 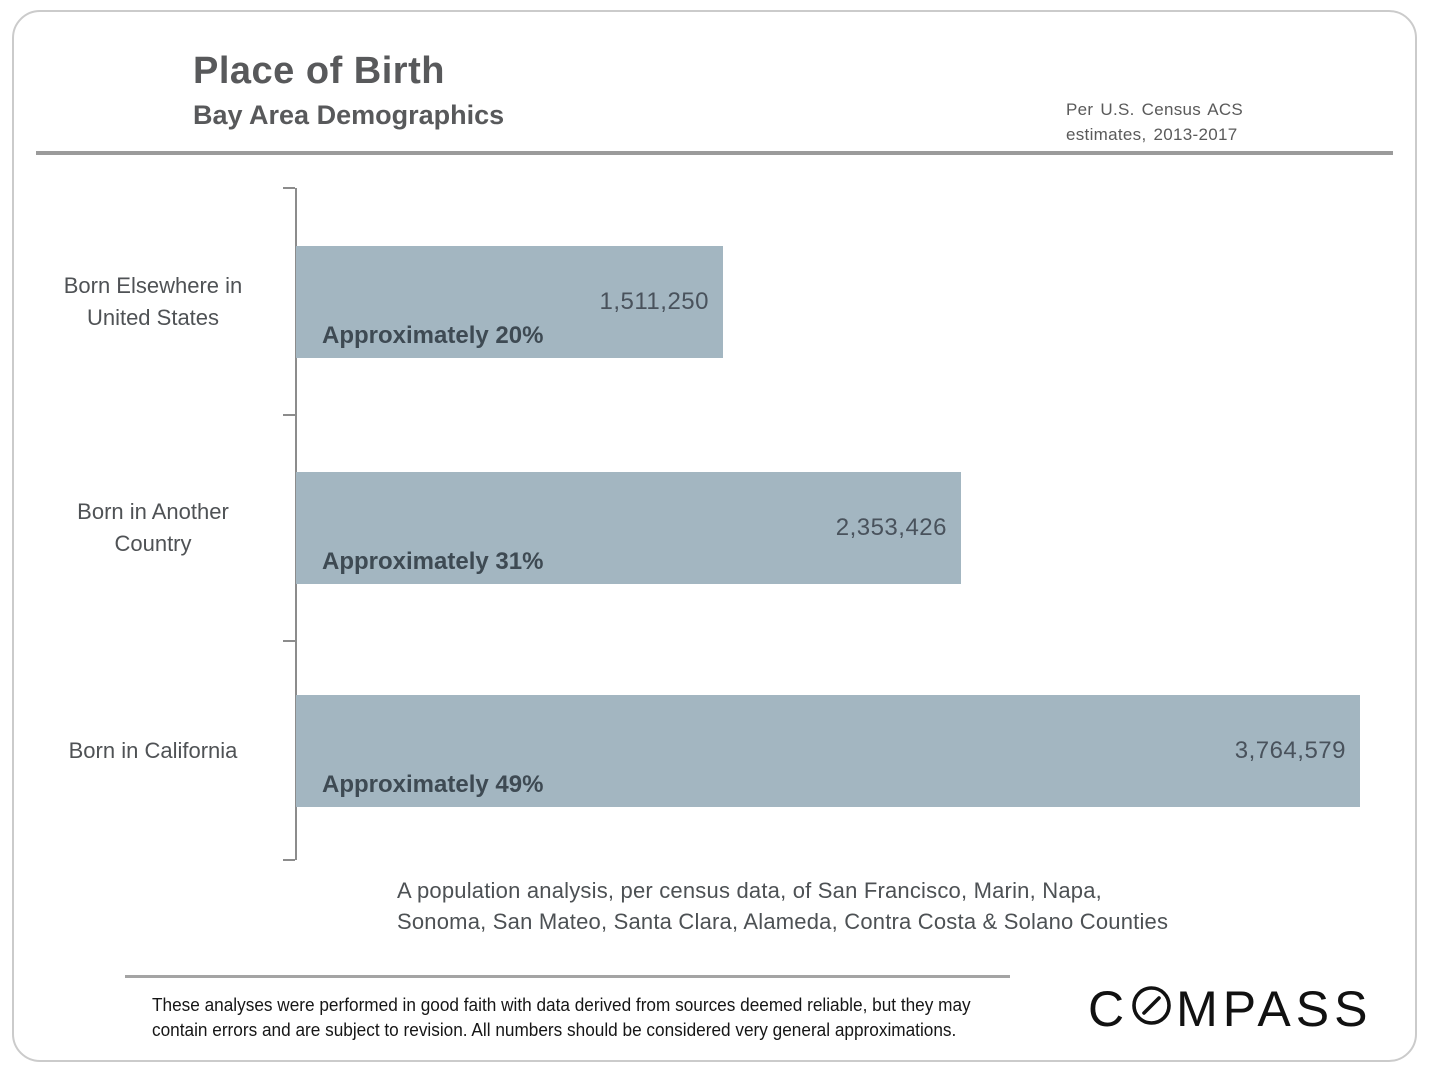 I want to click on page-subtitle: Bay Area Demographics, so click(x=349, y=115).